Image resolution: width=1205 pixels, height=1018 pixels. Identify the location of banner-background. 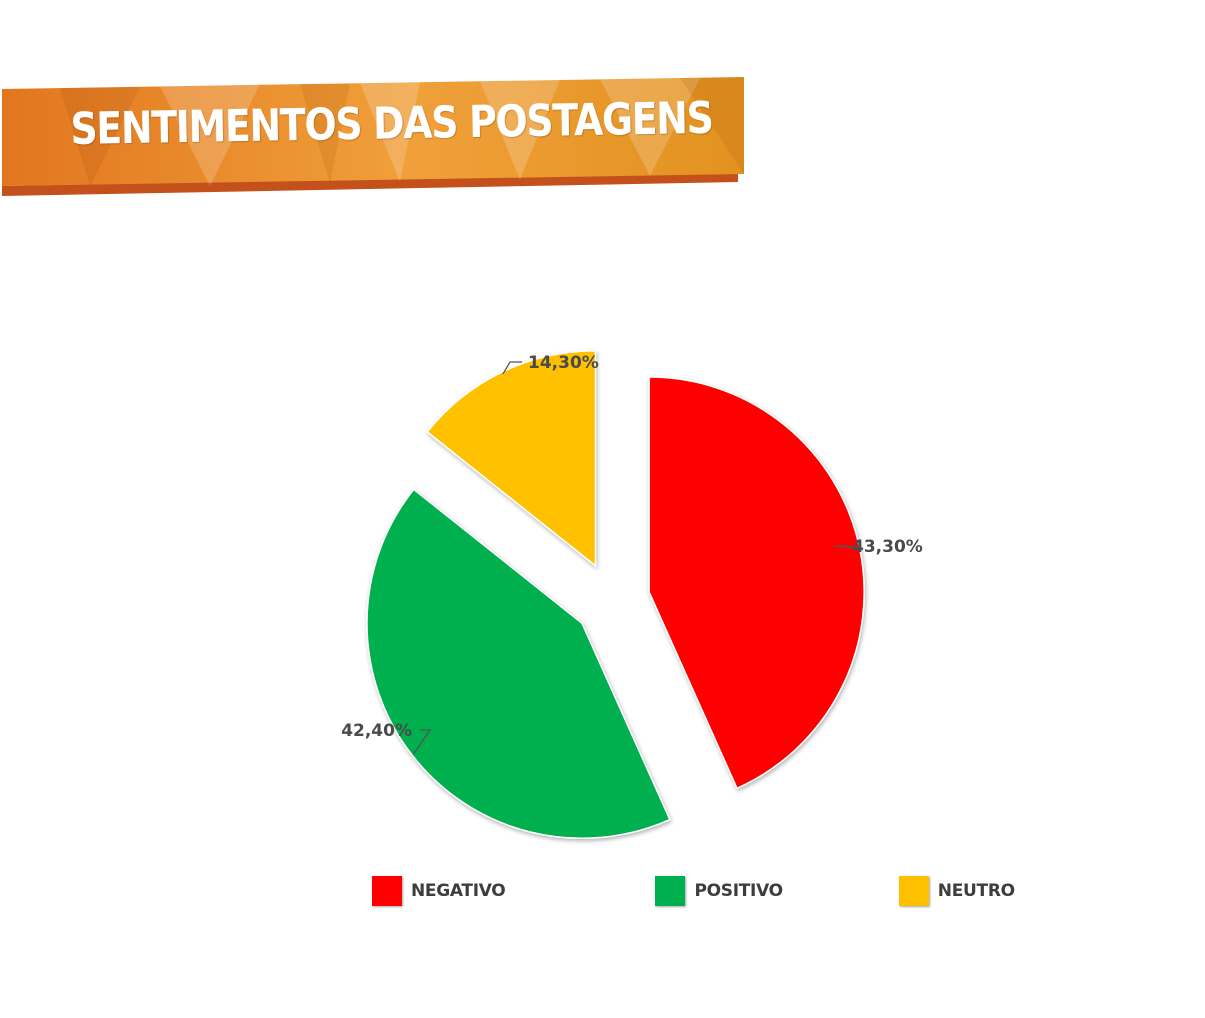
(373, 136).